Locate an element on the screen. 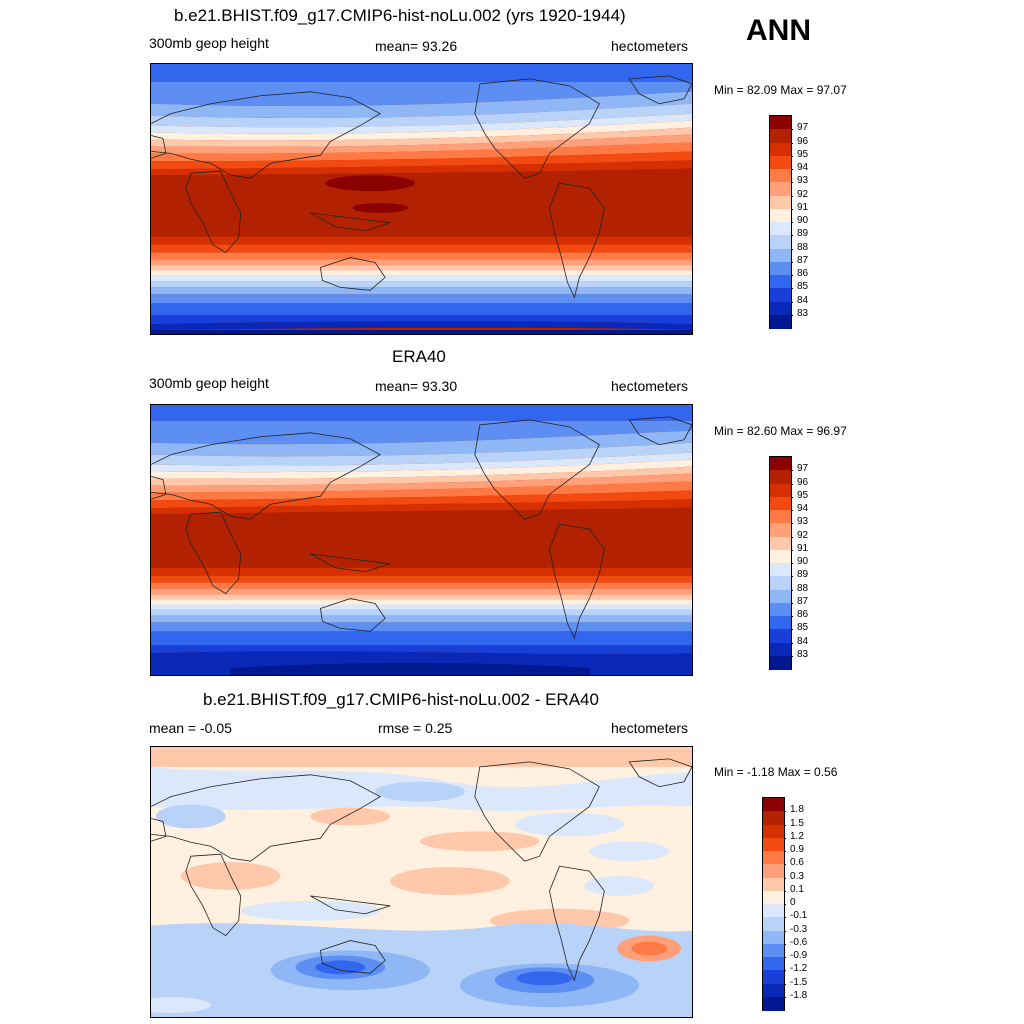 The image size is (1024, 1024). colorbar-label: 1.8 is located at coordinates (797, 810).